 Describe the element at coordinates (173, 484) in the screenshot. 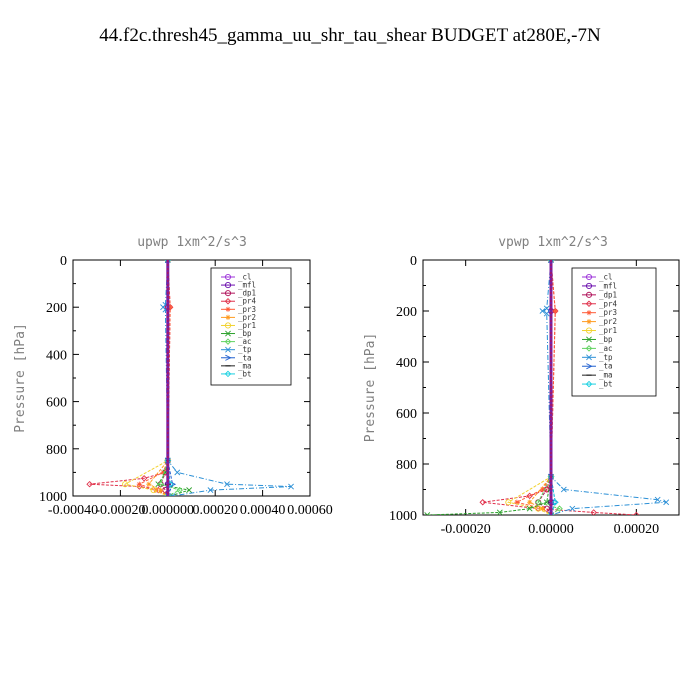

I see `data-point-ta` at that location.